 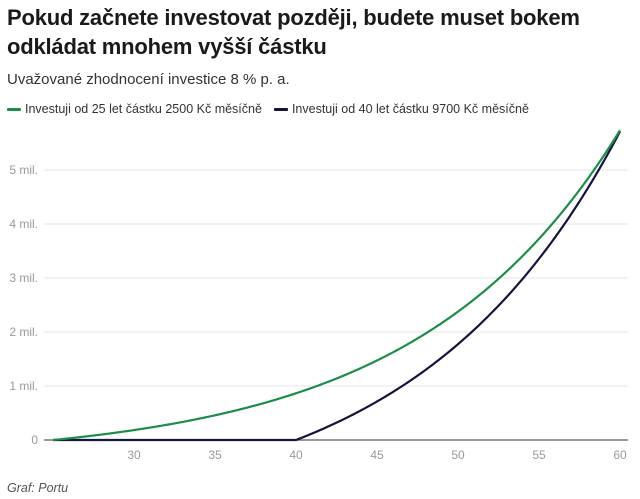 I want to click on y-tick-label: 2 mil., so click(x=23, y=332).